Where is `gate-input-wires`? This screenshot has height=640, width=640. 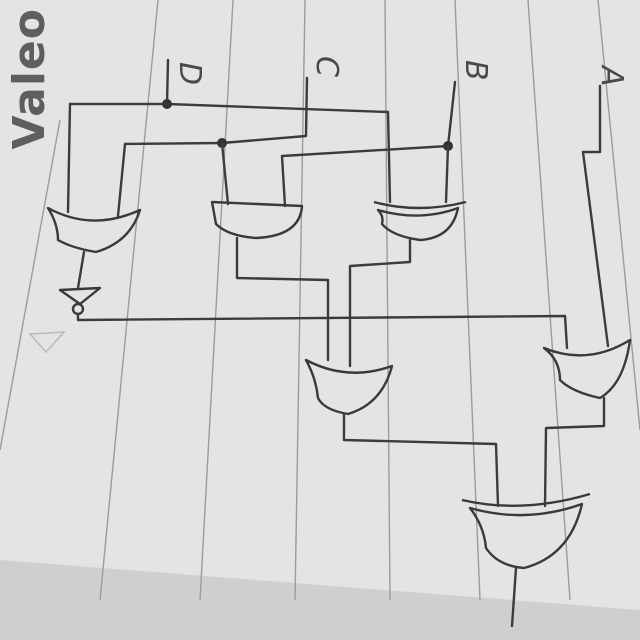 gate-input-wires is located at coordinates (258, 160).